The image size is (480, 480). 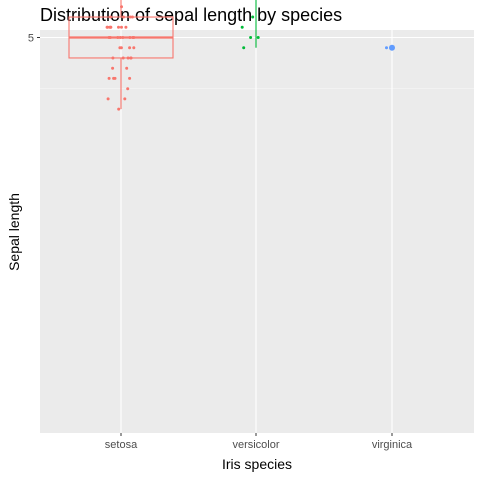 What do you see at coordinates (255, 445) in the screenshot?
I see `x-tick-label: versicolor` at bounding box center [255, 445].